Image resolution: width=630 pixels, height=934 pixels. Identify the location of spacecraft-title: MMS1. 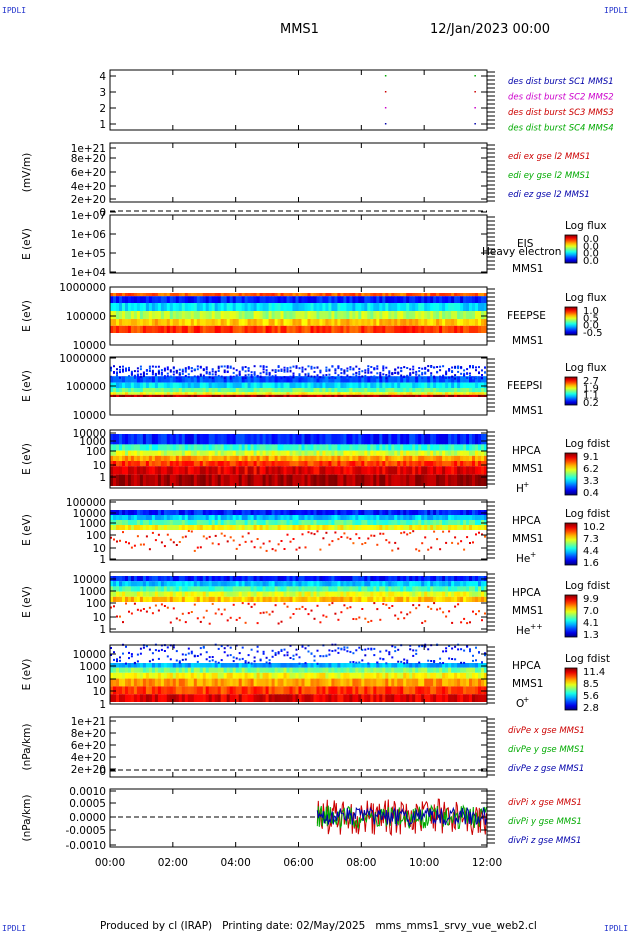
(299, 29).